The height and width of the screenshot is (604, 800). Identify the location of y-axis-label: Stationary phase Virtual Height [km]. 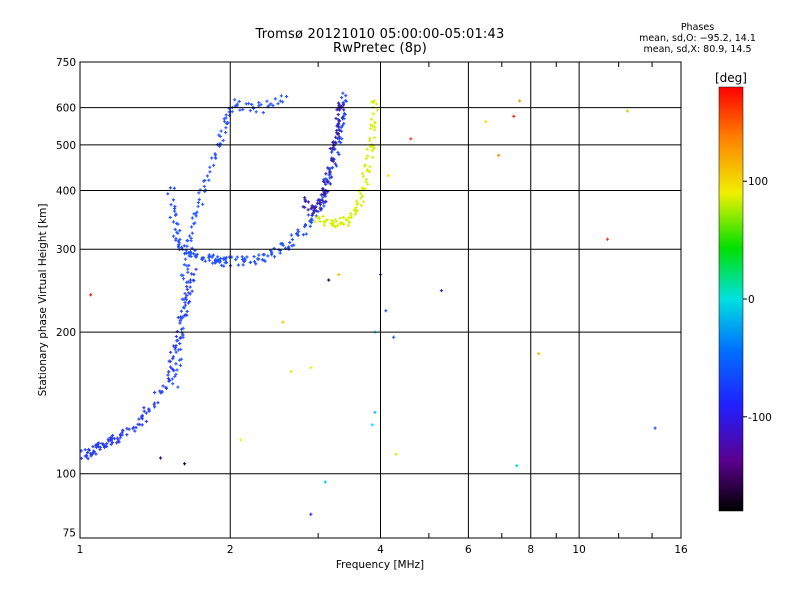
(43, 300).